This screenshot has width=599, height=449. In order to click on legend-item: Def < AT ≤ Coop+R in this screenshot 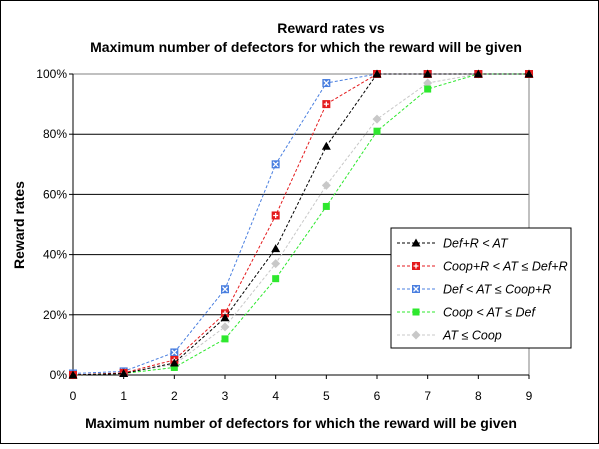, I will do `click(474, 290)`.